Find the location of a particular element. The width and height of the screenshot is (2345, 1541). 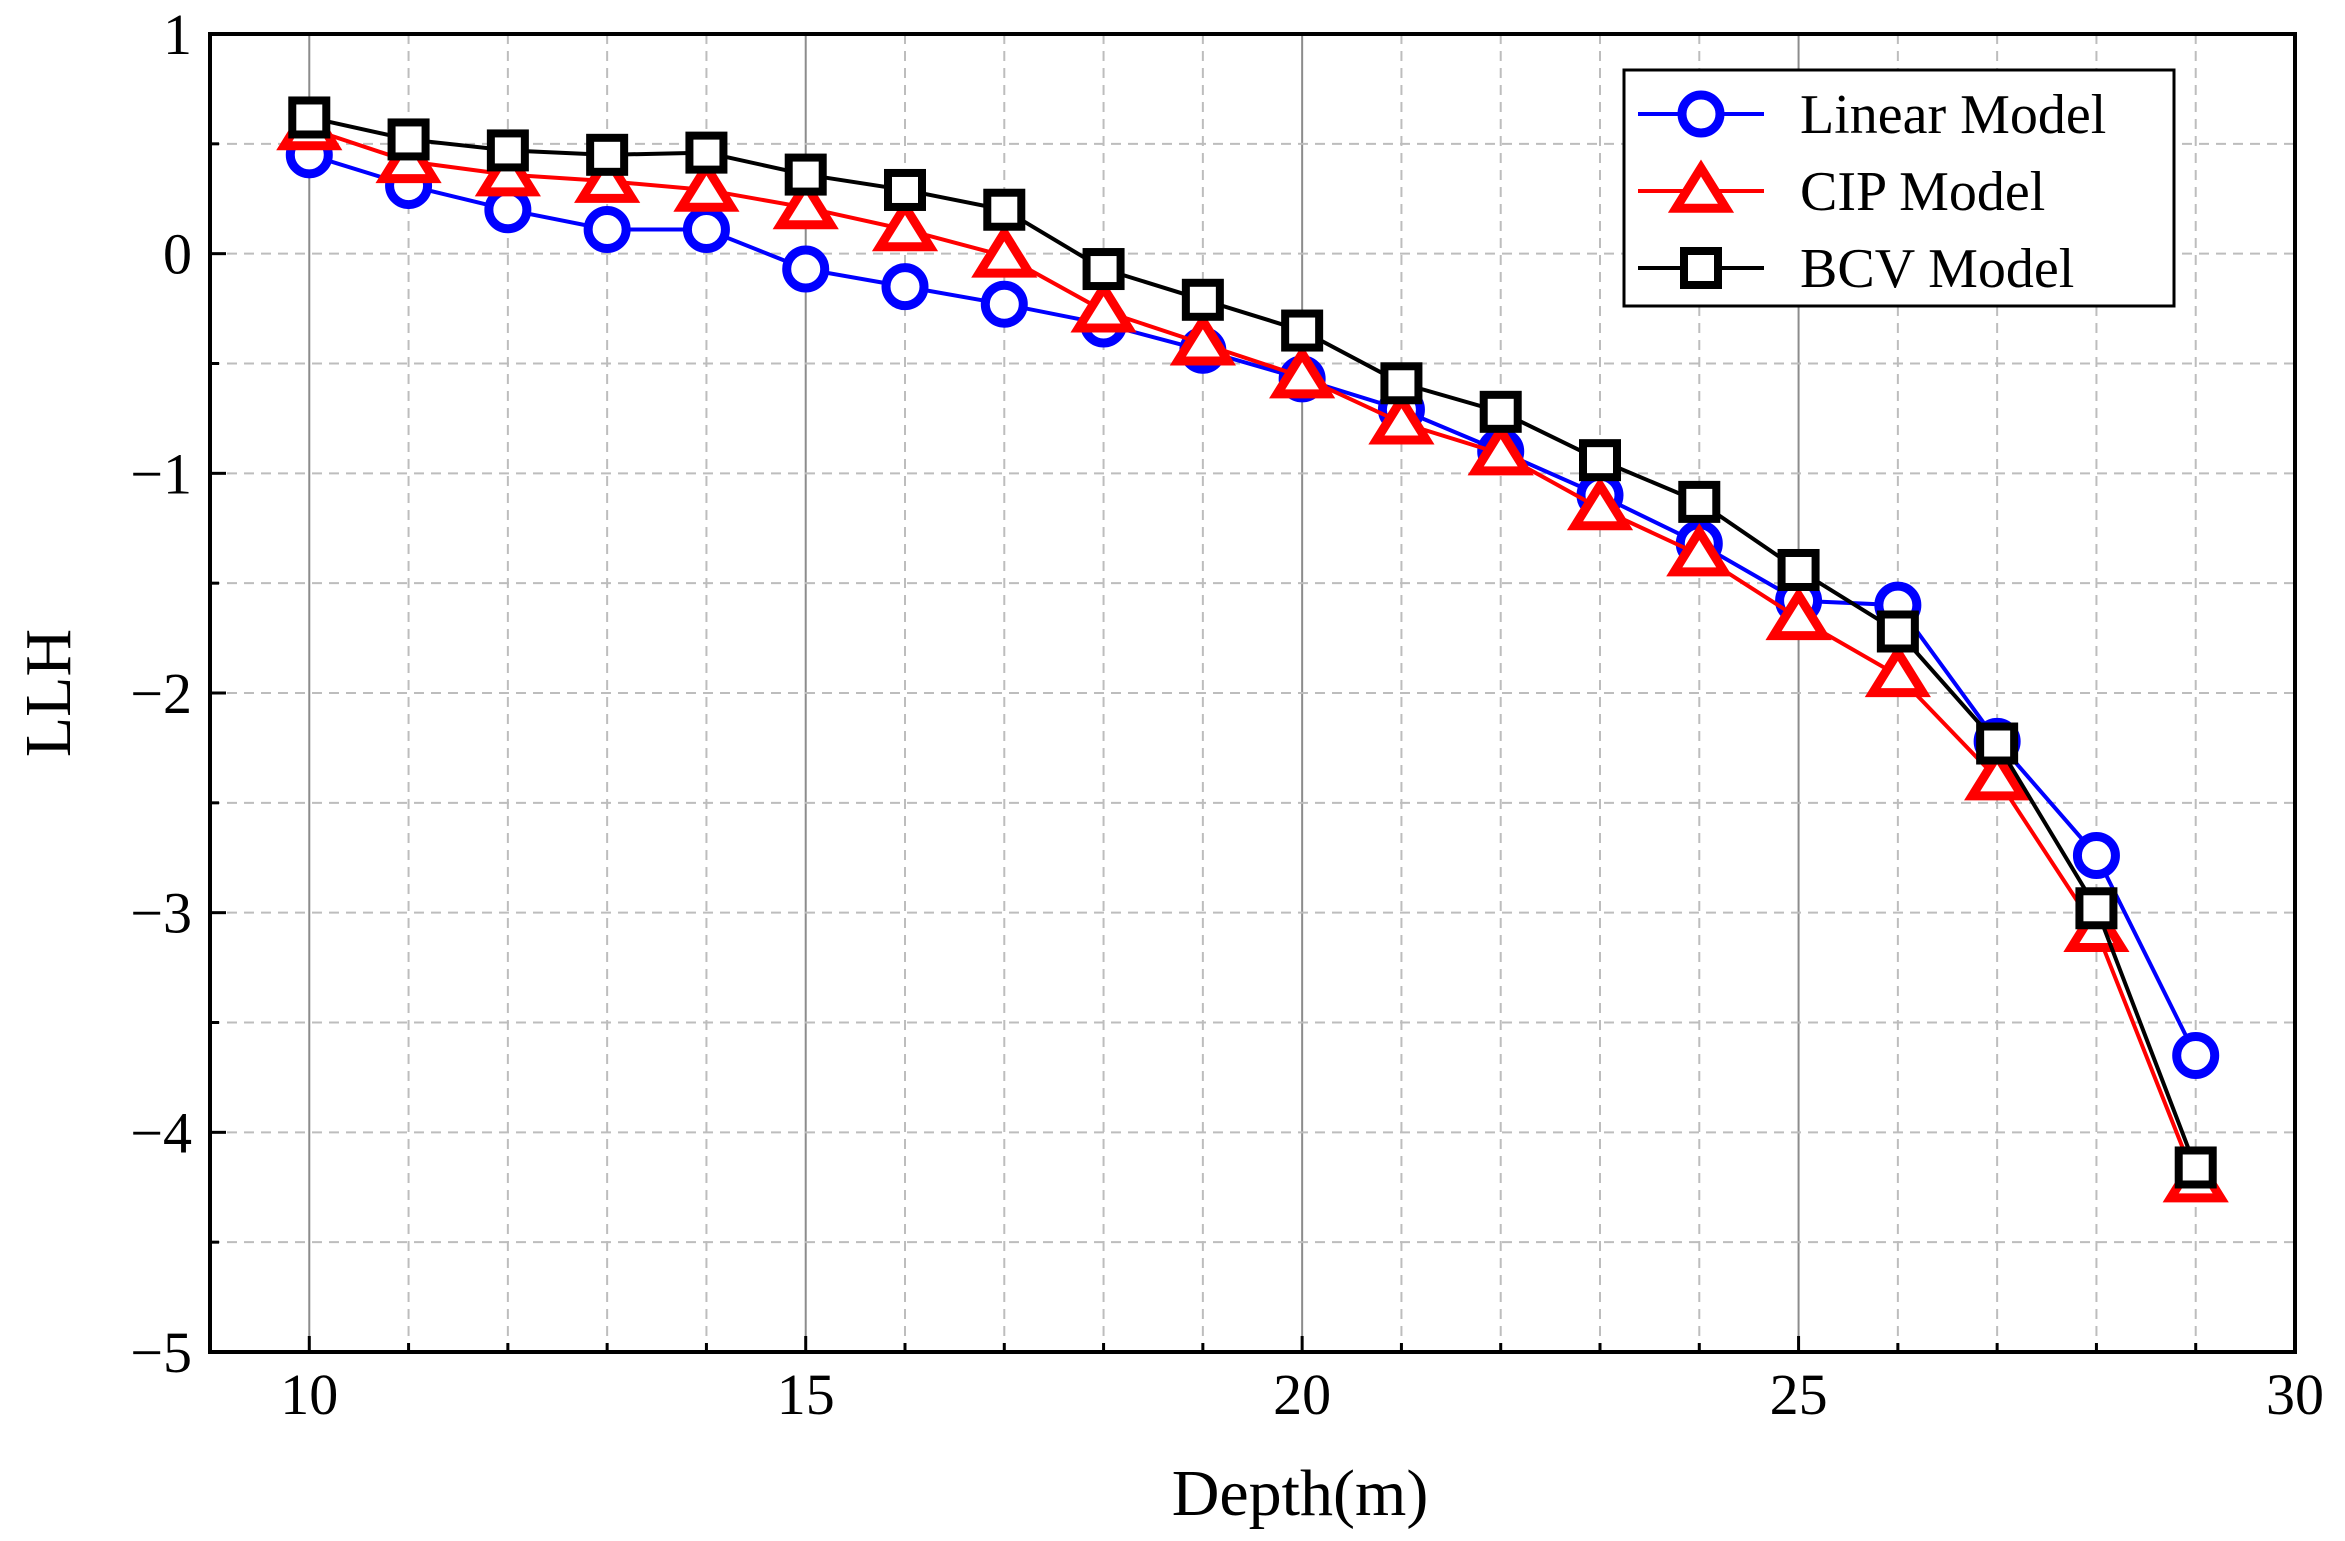

legend-entry: CIP Model is located at coordinates (1841, 191).